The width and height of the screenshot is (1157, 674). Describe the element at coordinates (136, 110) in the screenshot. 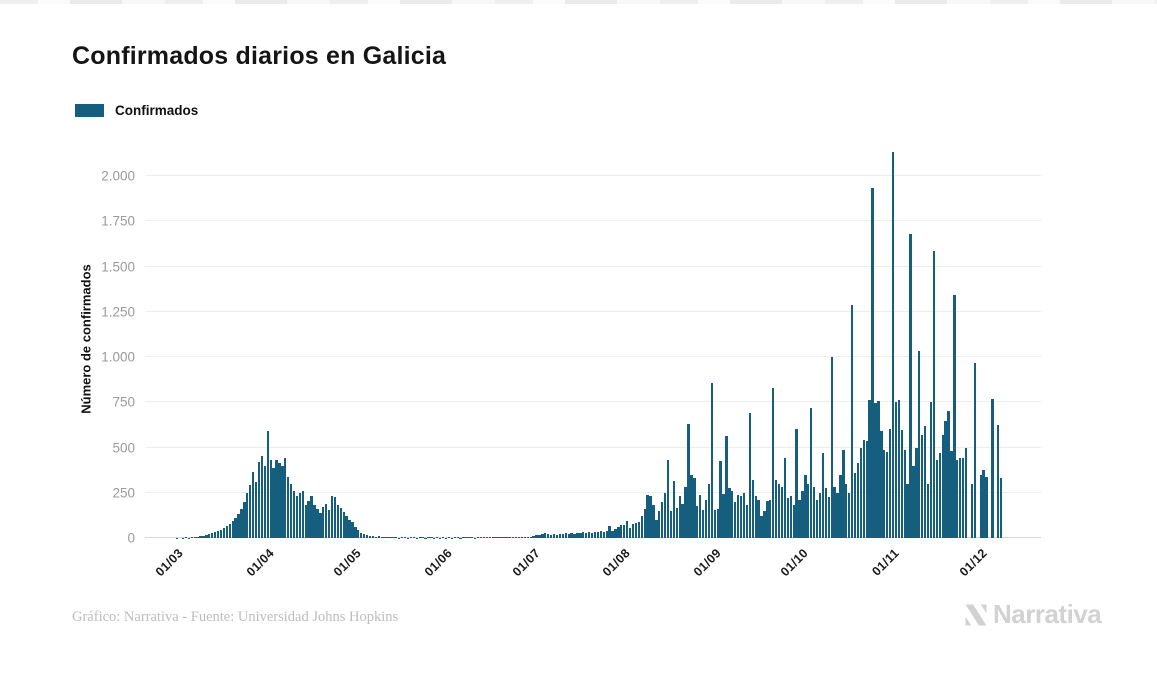

I see `legend-item-confirmados: Confirmados` at that location.